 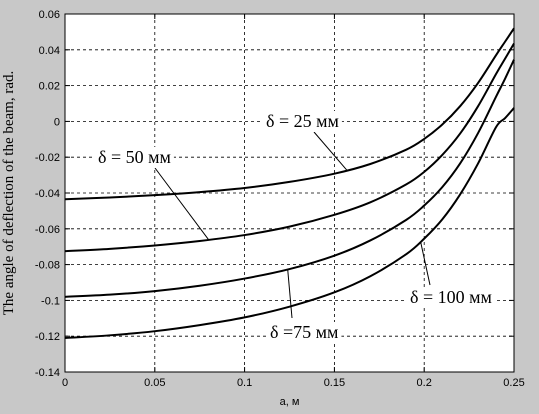 What do you see at coordinates (154, 383) in the screenshot?
I see `x-tick-label: 0.05` at bounding box center [154, 383].